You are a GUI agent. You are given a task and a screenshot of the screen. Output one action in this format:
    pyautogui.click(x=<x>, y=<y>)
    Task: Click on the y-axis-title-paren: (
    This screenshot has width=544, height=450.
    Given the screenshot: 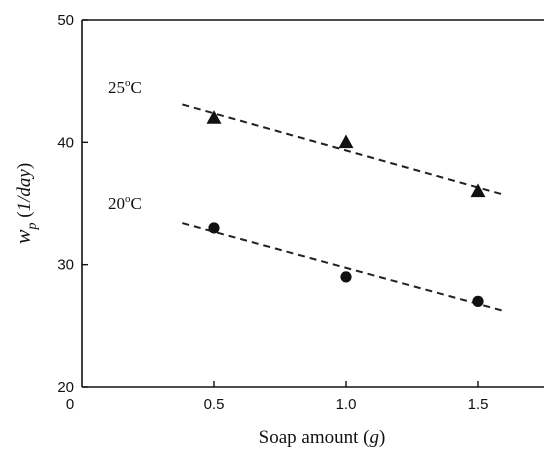 What is the action you would take?
    pyautogui.click(x=24, y=216)
    